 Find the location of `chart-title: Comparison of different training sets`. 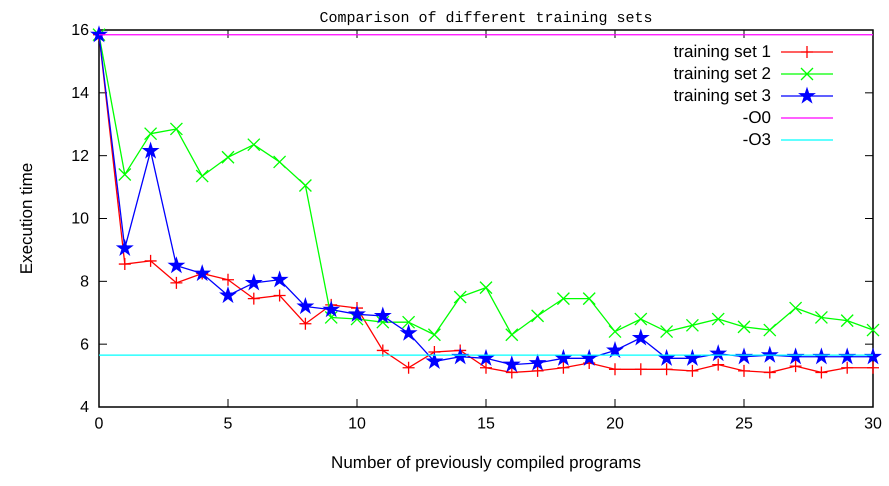

chart-title: Comparison of different training sets is located at coordinates (486, 18).